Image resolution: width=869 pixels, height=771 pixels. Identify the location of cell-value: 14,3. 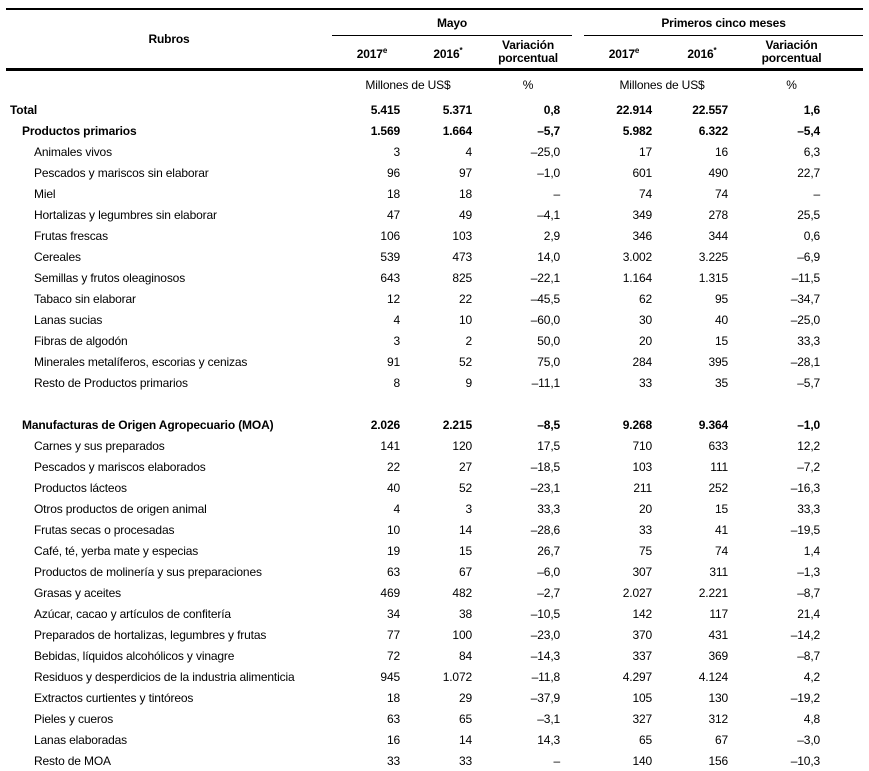
(549, 739).